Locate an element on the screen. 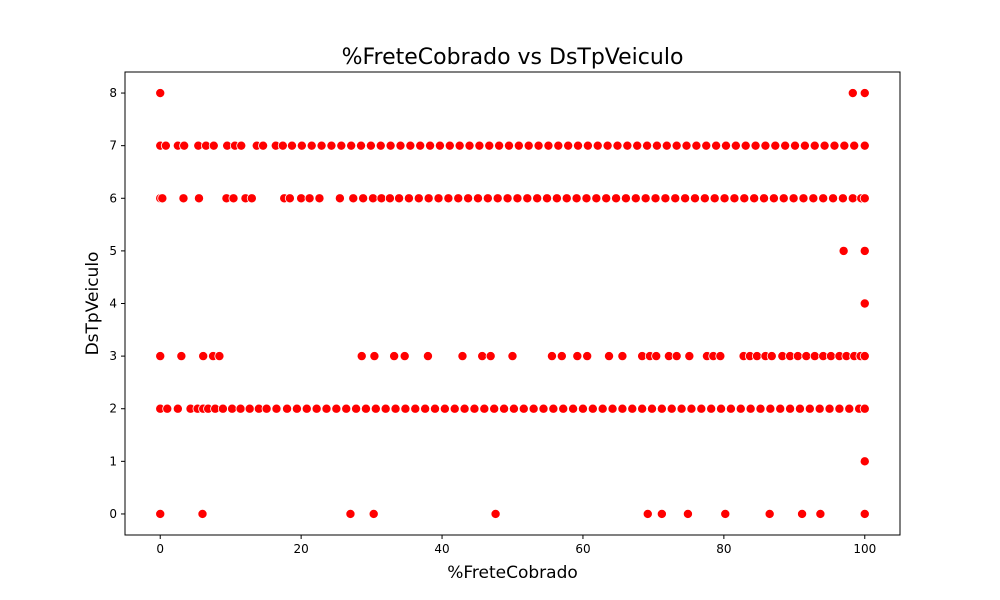 The width and height of the screenshot is (1000, 600). y-tick-label: 3 is located at coordinates (113, 356).